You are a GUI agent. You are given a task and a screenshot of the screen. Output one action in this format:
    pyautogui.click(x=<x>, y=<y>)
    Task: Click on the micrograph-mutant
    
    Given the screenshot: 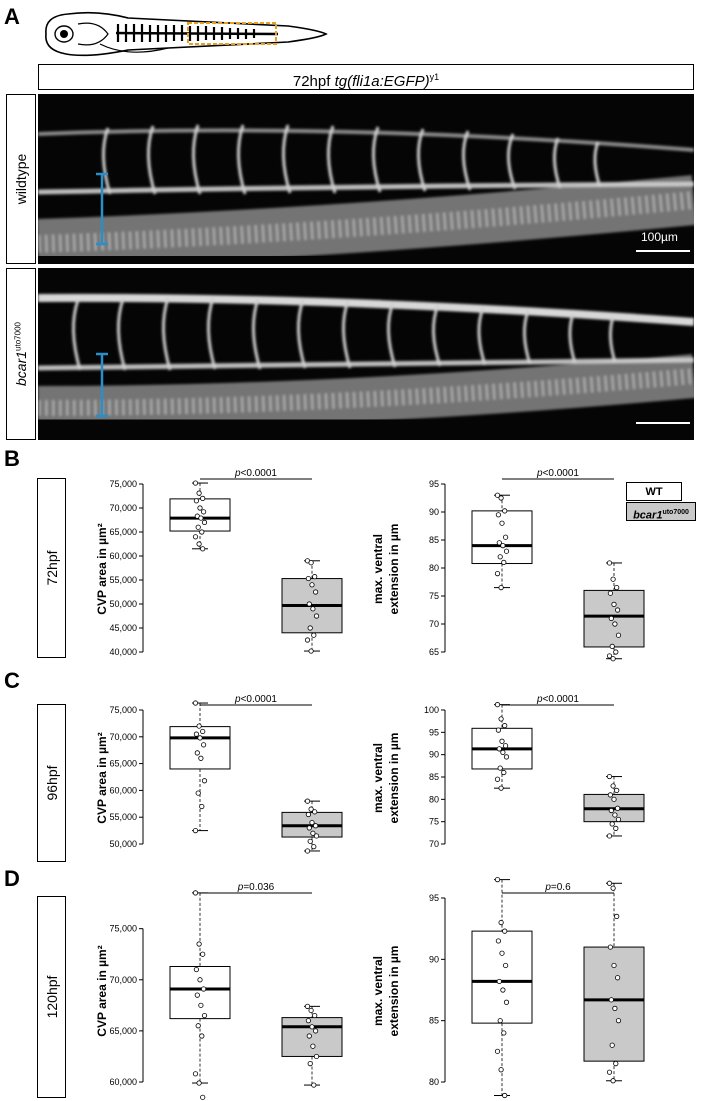 What is the action you would take?
    pyautogui.click(x=366, y=354)
    